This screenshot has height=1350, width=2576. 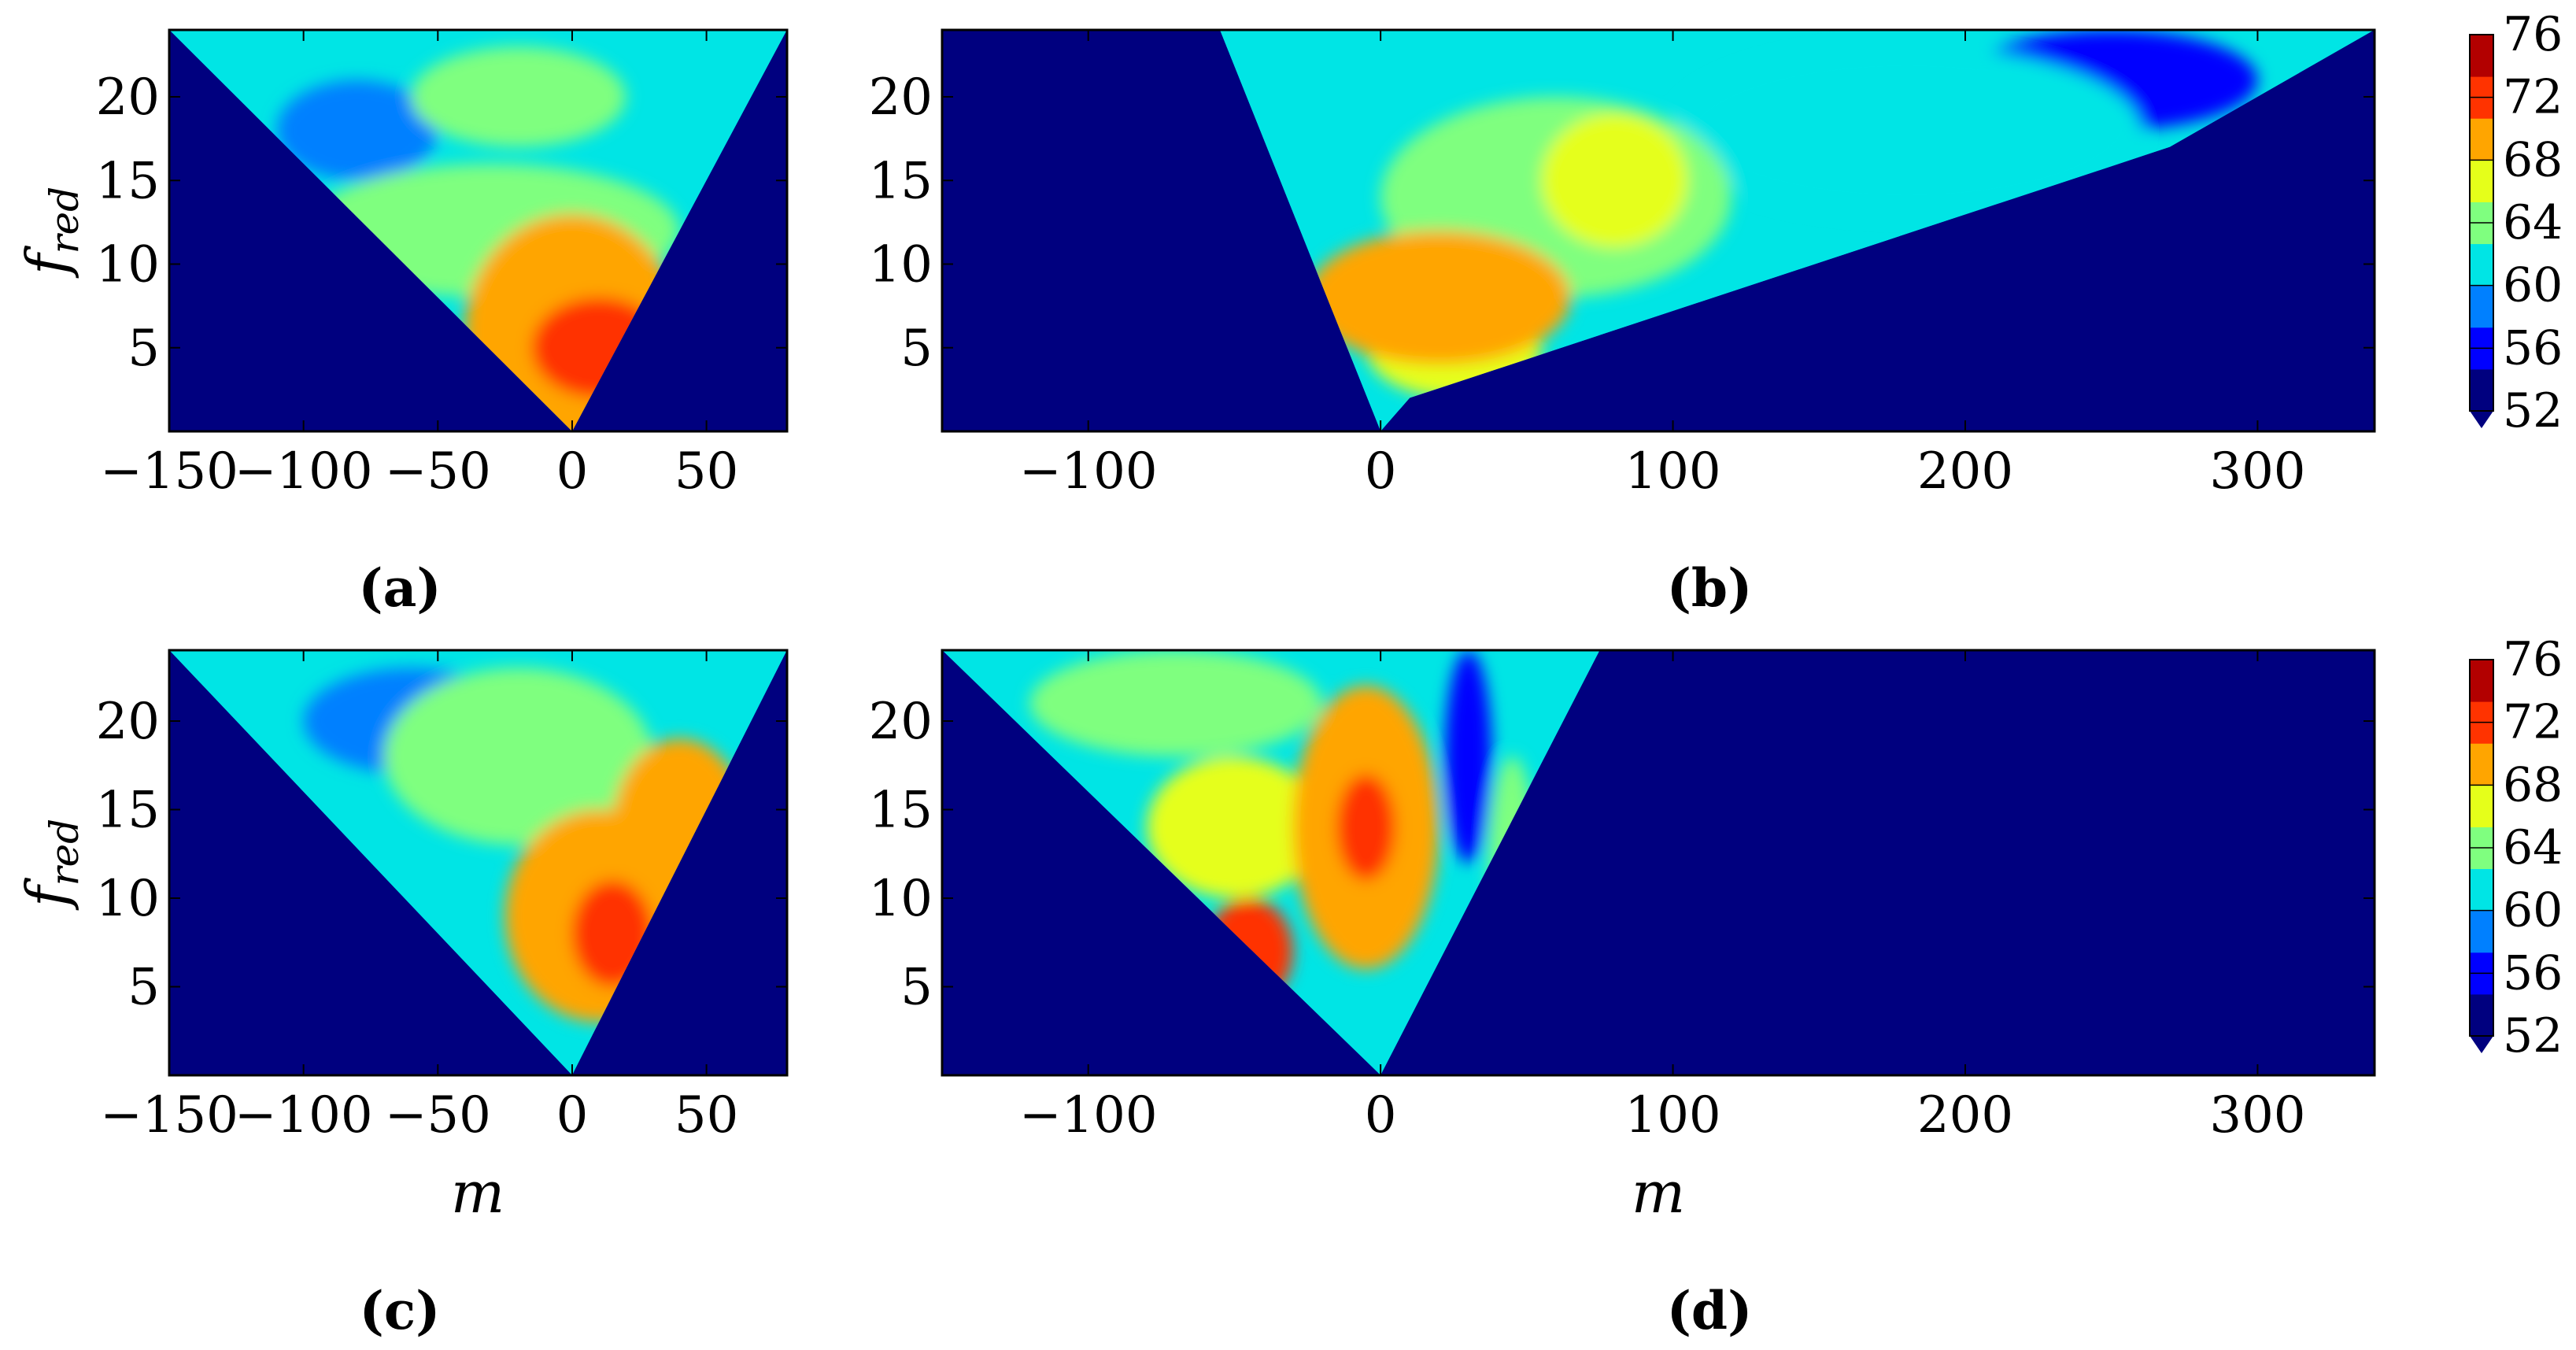 I want to click on panel-c-ytick-label-0: 5, so click(x=144, y=988).